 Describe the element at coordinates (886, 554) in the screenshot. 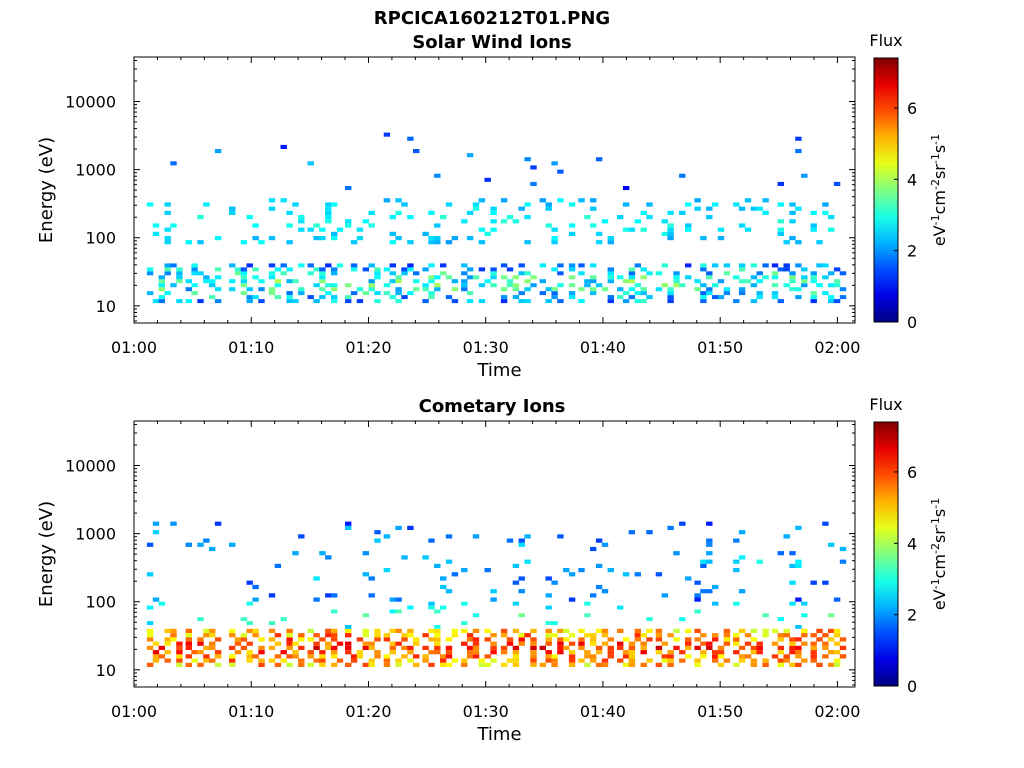

I see `colorbar` at that location.